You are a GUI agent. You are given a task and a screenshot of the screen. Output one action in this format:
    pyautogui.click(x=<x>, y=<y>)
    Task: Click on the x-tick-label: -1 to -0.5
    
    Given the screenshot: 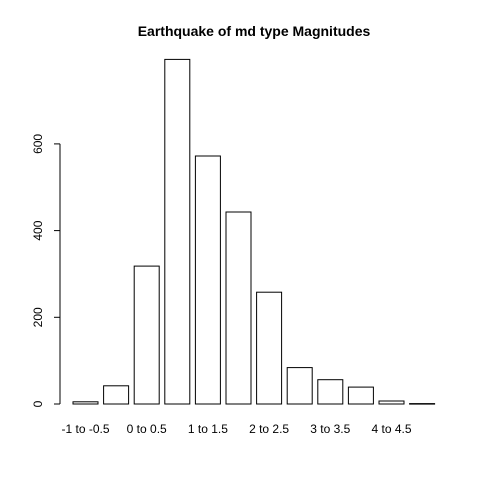 What is the action you would take?
    pyautogui.click(x=85, y=429)
    